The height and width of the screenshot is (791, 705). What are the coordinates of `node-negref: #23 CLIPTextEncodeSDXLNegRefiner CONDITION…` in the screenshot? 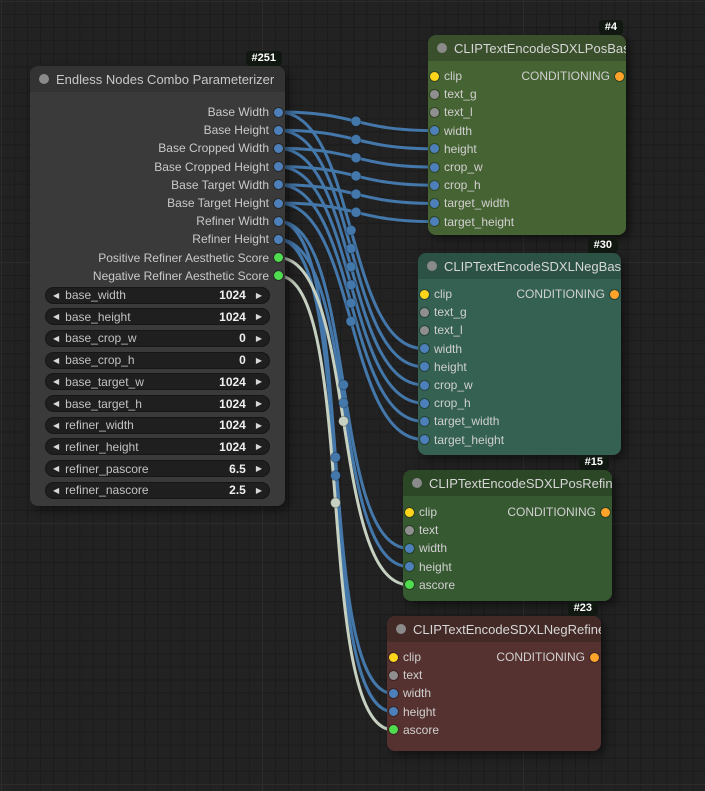 It's located at (494, 676).